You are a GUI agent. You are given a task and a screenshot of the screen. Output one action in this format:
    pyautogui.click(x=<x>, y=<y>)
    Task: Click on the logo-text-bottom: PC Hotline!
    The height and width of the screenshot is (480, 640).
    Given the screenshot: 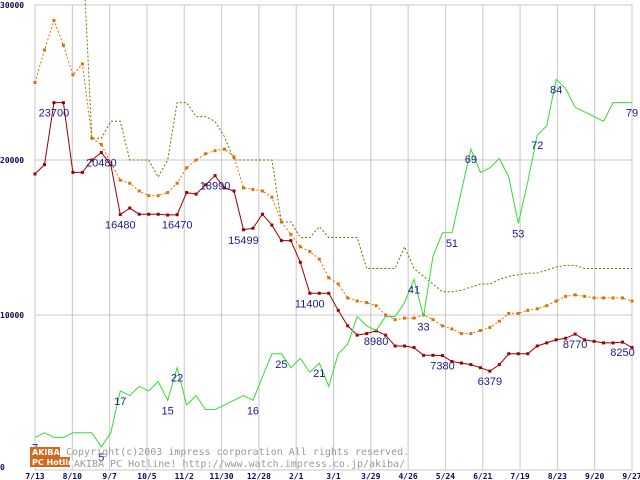 What is the action you would take?
    pyautogui.click(x=57, y=462)
    